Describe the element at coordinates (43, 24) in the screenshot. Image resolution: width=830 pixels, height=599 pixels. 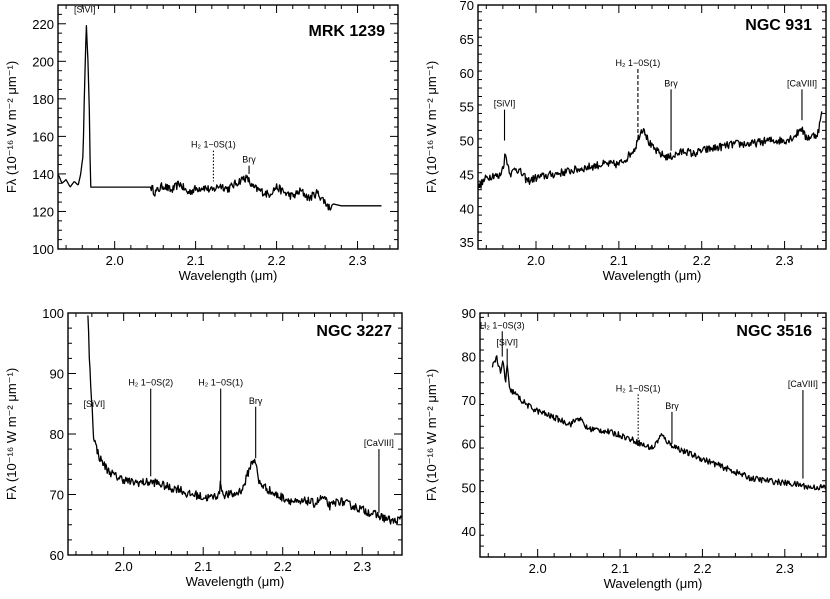
I see `y-tick-label: 220` at that location.